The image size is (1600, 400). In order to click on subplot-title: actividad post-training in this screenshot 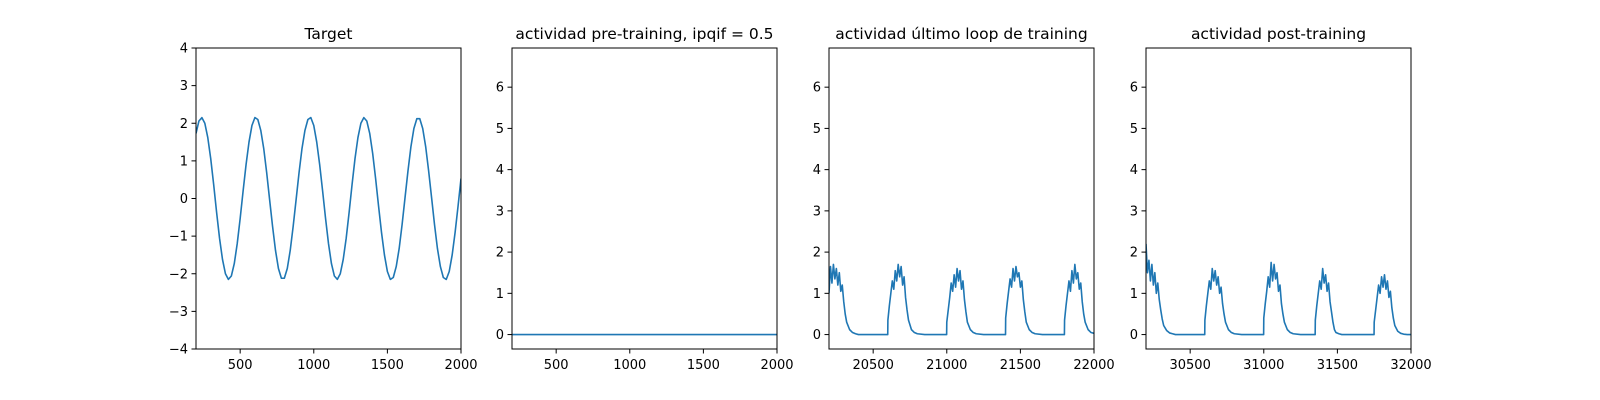, I will do `click(1278, 34)`.